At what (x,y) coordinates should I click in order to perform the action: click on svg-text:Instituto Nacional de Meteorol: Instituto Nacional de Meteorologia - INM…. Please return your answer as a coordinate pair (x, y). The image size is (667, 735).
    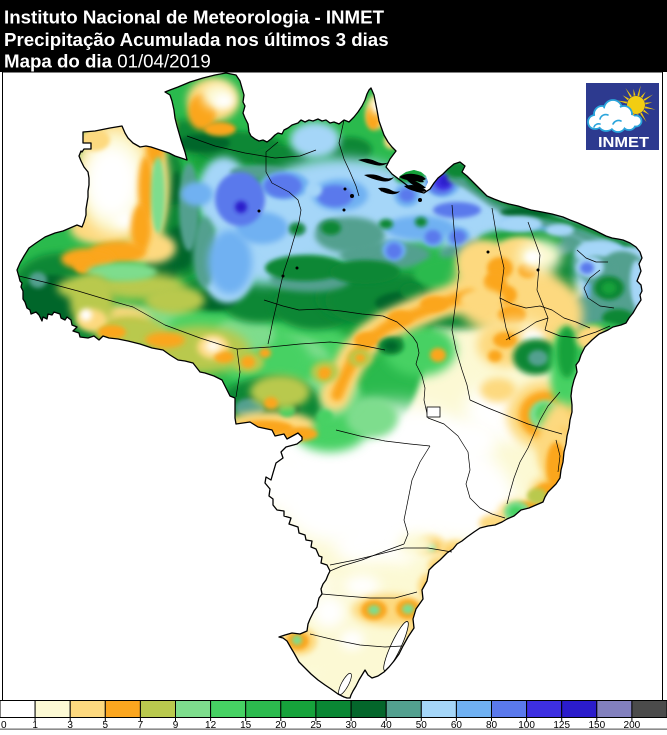
    Looking at the image, I should click on (194, 17).